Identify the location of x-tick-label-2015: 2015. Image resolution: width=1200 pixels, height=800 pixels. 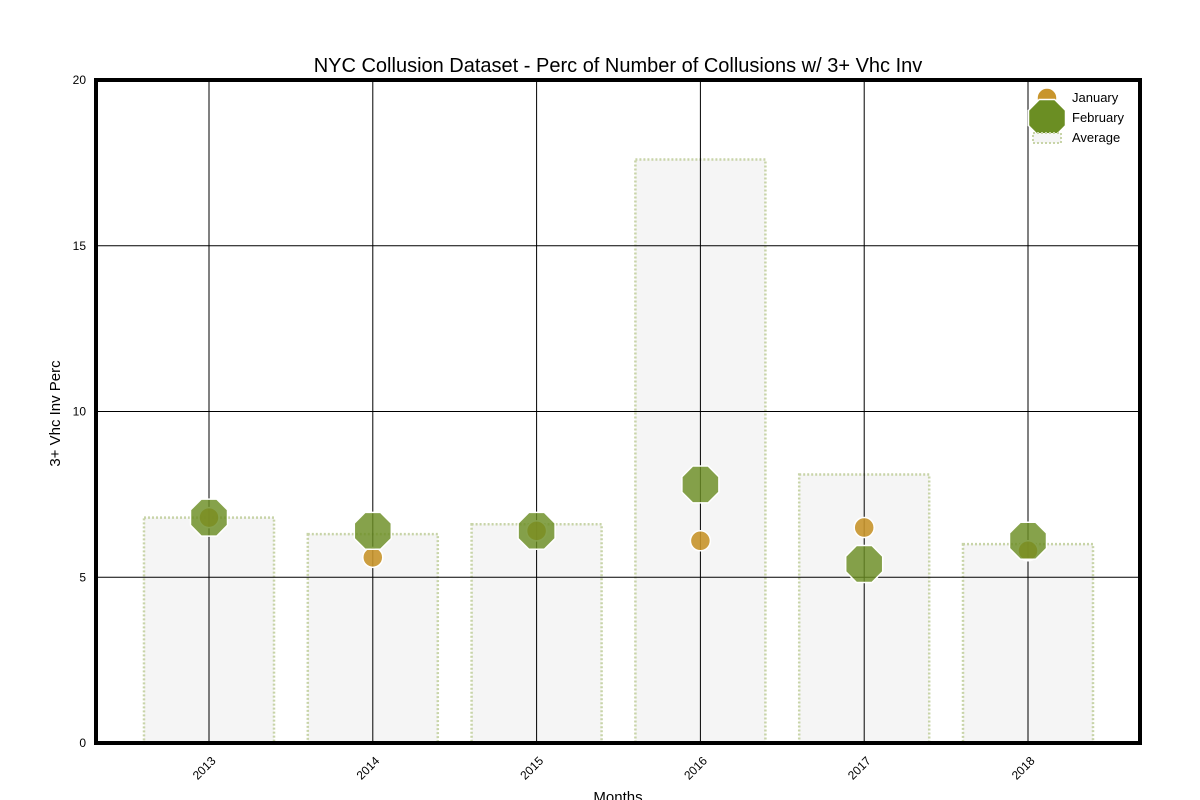
(531, 768).